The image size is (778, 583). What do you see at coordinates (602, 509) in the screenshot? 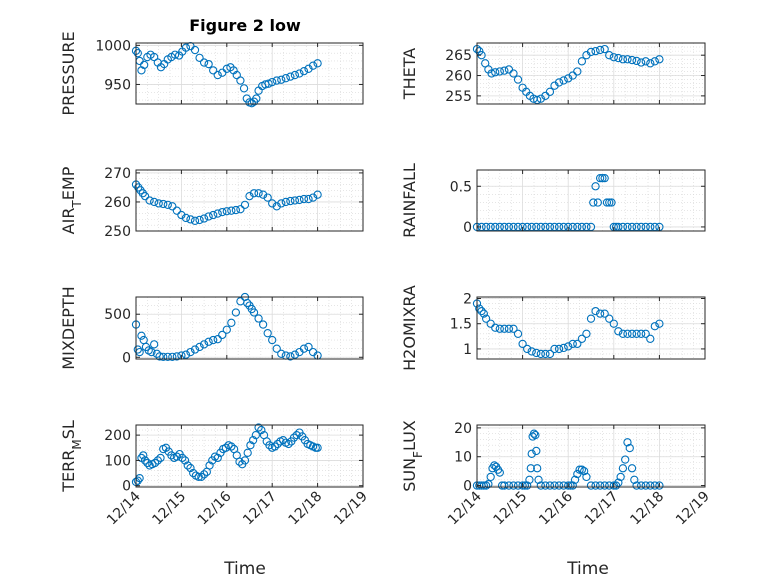
I see `x-tick-label: 12/17` at bounding box center [602, 509].